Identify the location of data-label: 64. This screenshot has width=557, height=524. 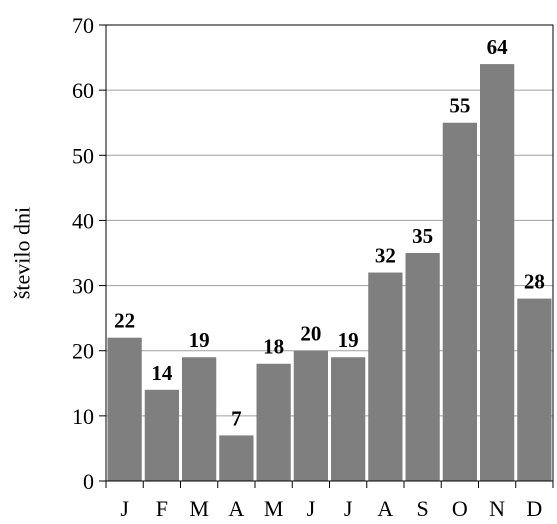
(498, 47).